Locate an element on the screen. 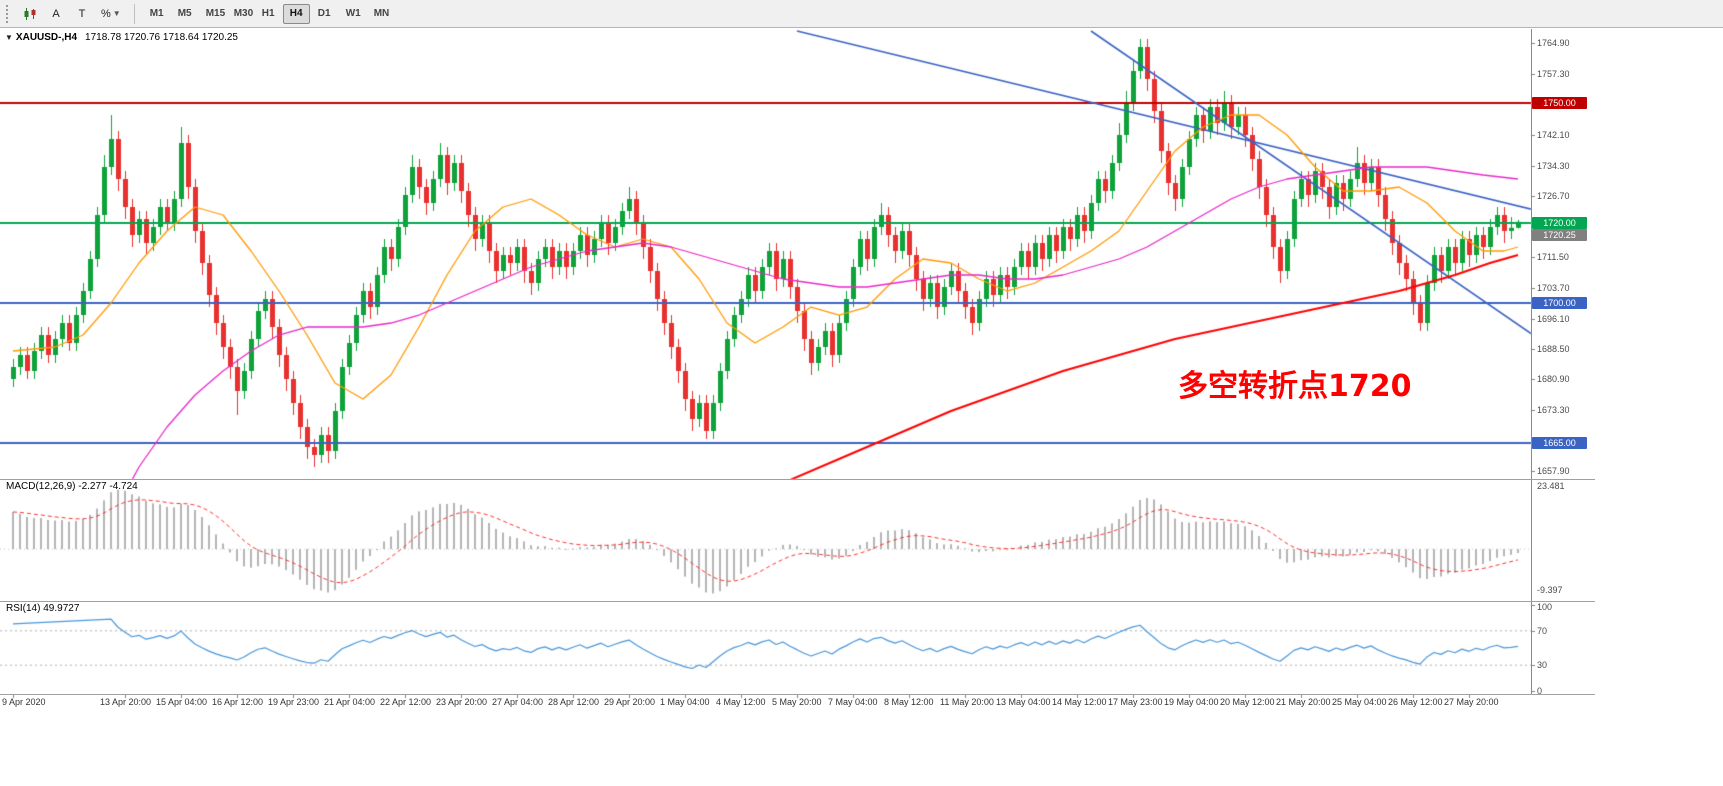 This screenshot has width=1723, height=786. symbol-period-label: XAUUSD-,H4 is located at coordinates (46, 37).